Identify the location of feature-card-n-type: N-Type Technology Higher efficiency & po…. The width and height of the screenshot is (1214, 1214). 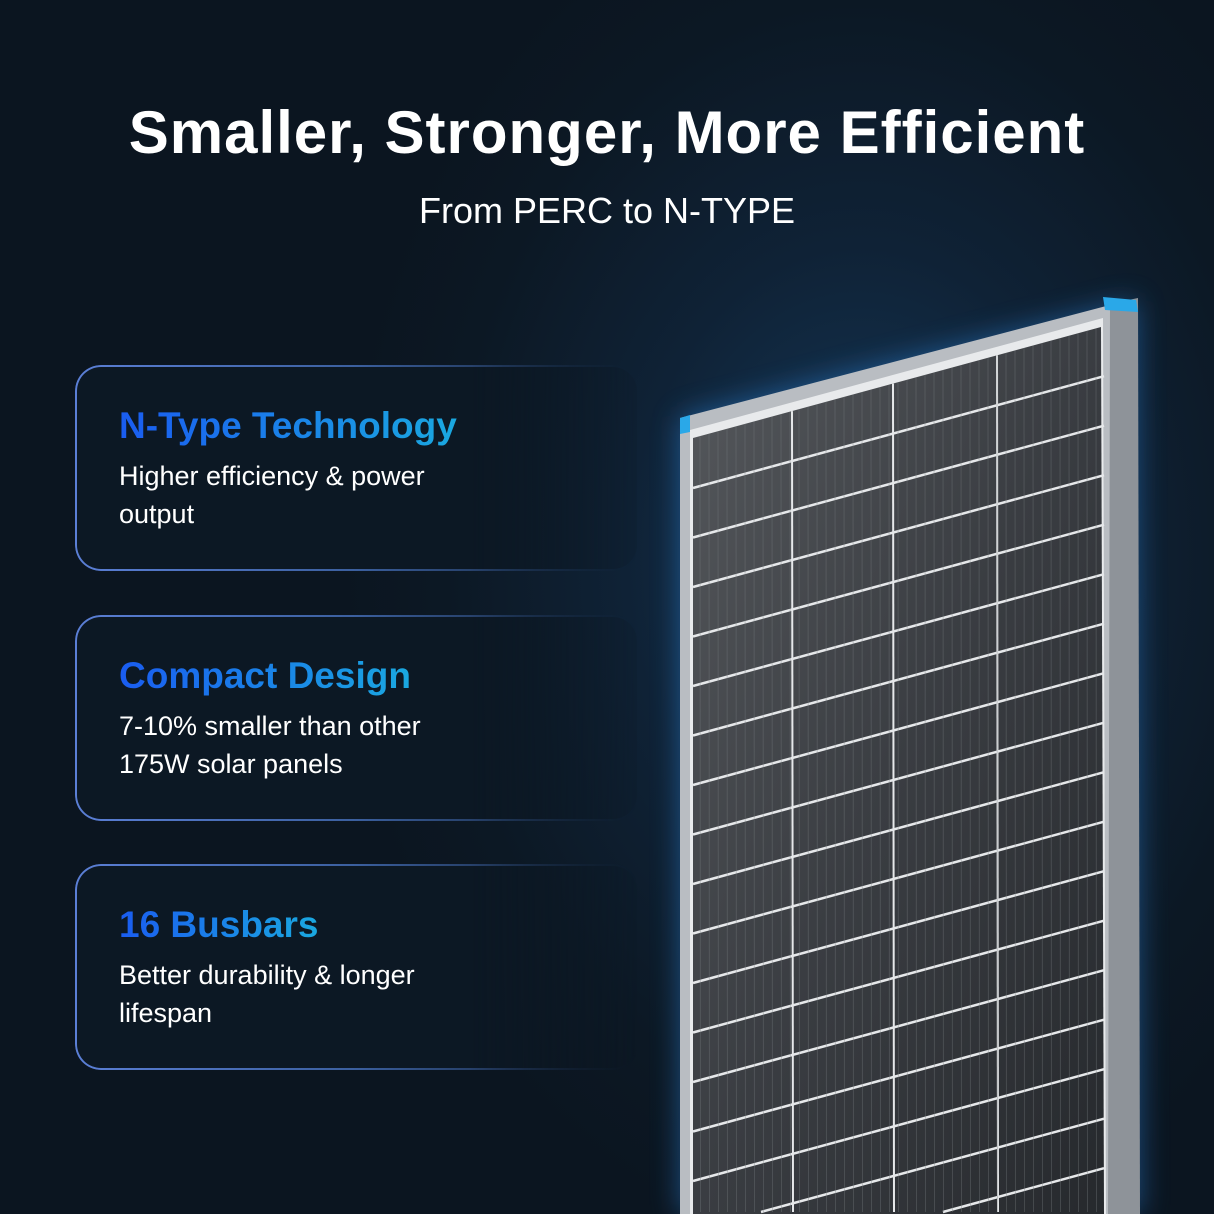
(357, 468).